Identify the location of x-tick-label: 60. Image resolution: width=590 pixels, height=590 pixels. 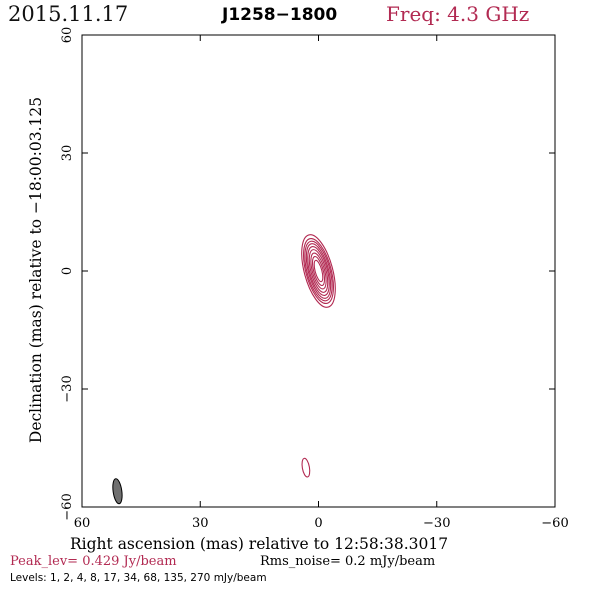
(82, 523).